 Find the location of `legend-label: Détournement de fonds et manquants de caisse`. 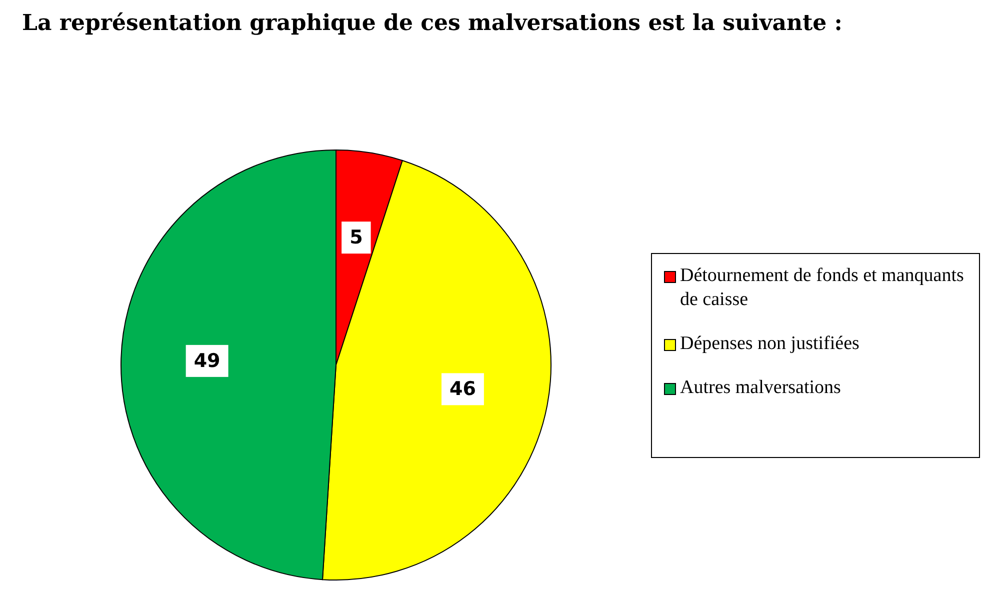

legend-label: Détournement de fonds et manquants de caisse is located at coordinates (822, 288).